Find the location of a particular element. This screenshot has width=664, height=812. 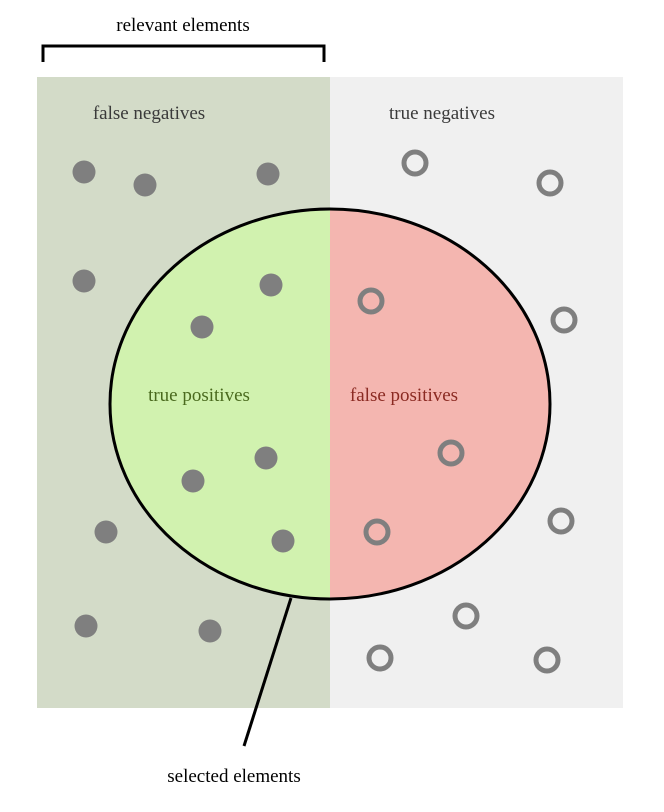

relevant-elements-label: relevant elements is located at coordinates (182, 25).